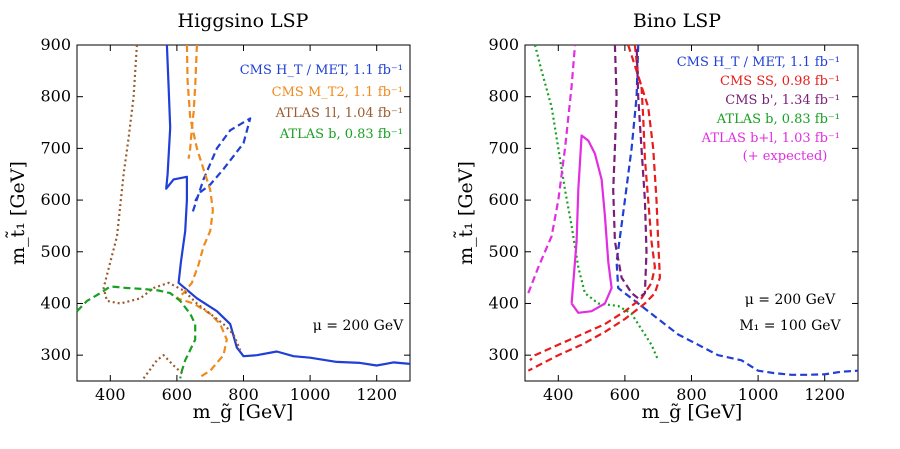 The image size is (900, 449). What do you see at coordinates (790, 326) in the screenshot?
I see `annotation-2: M₁ = 100 GeV` at bounding box center [790, 326].